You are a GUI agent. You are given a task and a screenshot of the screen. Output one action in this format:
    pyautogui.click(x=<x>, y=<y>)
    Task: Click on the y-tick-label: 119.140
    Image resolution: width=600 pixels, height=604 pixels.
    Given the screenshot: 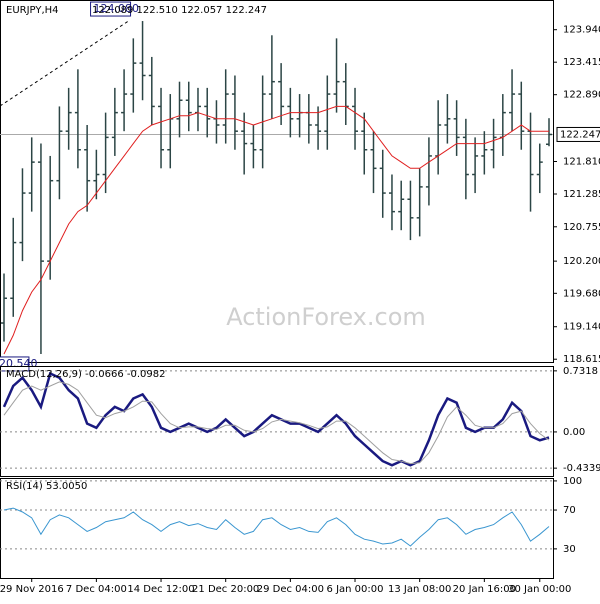 What is the action you would take?
    pyautogui.click(x=581, y=327)
    